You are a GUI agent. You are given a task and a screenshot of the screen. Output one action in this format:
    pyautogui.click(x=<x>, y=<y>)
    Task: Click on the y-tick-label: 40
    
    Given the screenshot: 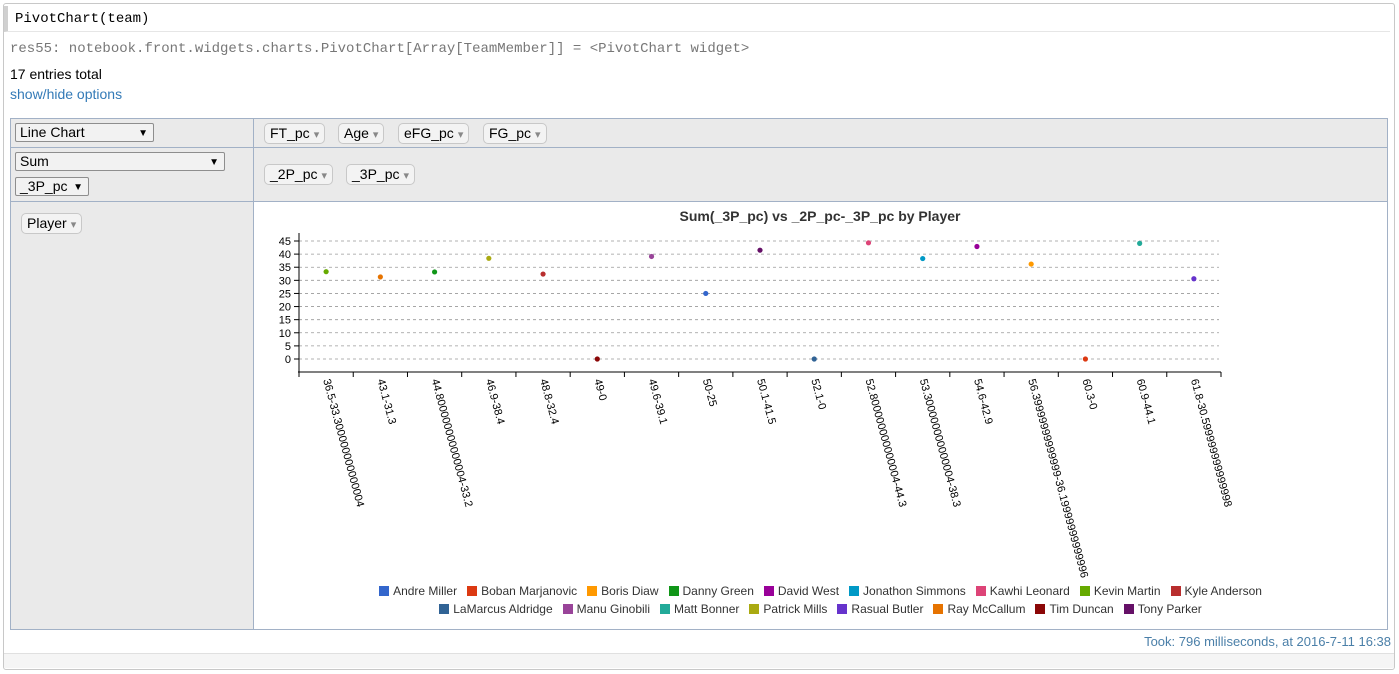 What is the action you would take?
    pyautogui.click(x=285, y=255)
    